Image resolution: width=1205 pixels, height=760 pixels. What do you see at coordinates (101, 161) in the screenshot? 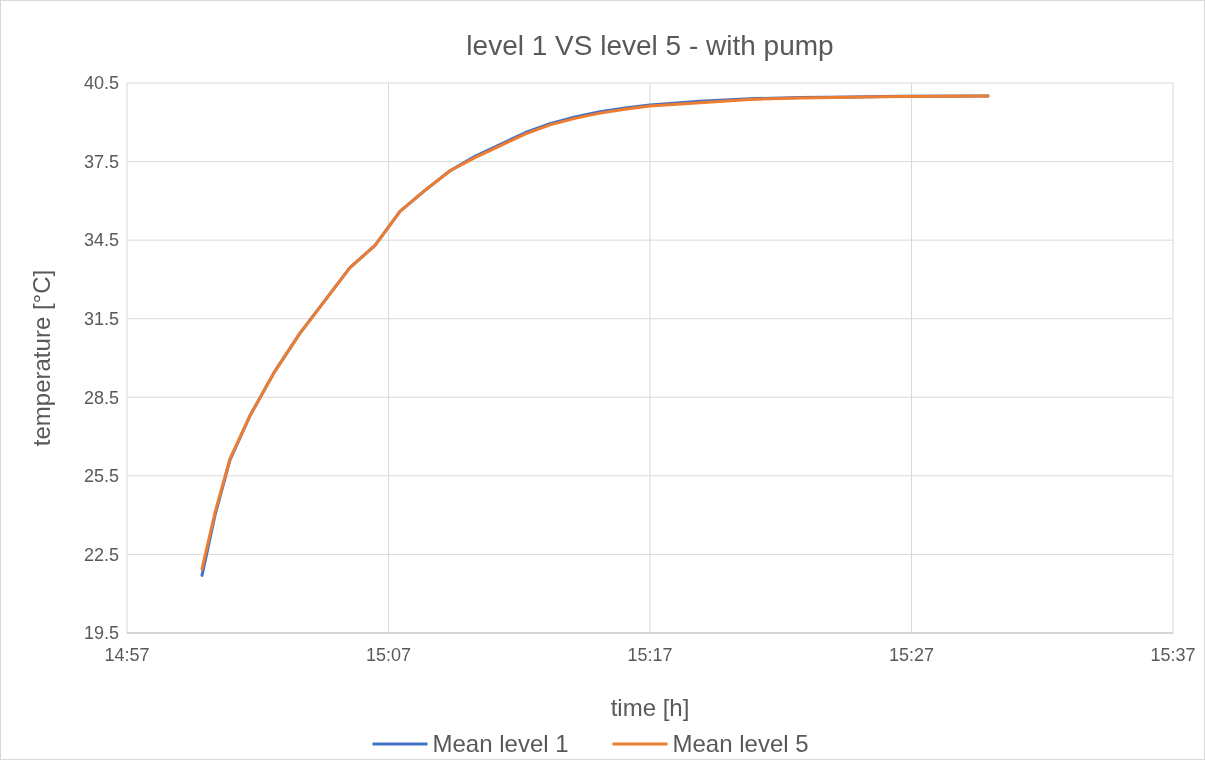
I see `y-tick-label: 37.5` at bounding box center [101, 161].